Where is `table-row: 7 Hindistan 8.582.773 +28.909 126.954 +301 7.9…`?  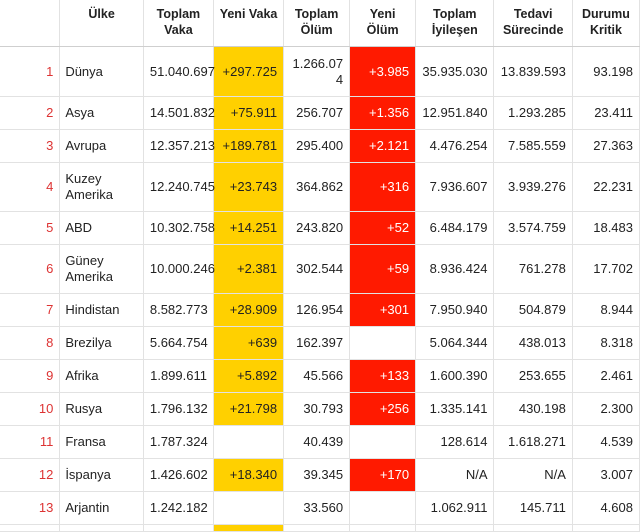 table-row: 7 Hindistan 8.582.773 +28.909 126.954 +301 7.9… is located at coordinates (320, 310).